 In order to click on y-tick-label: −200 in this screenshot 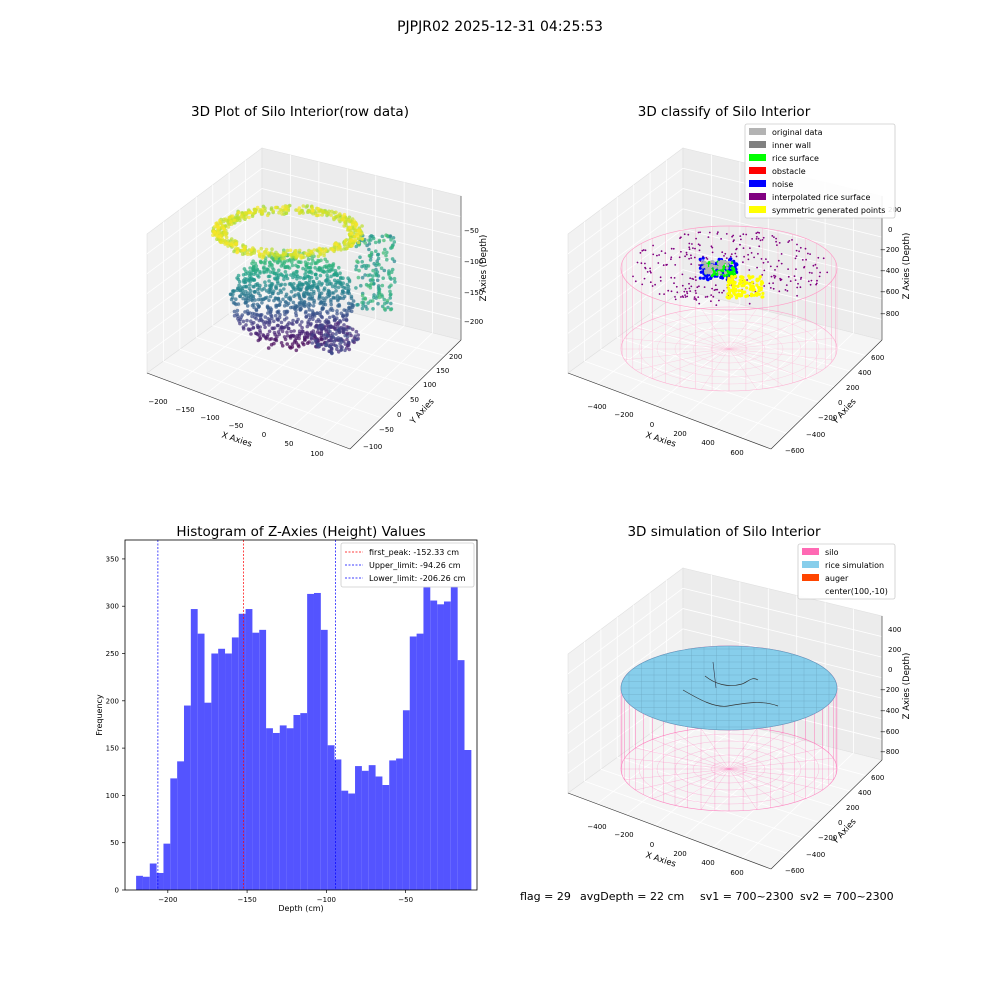, I will do `click(827, 838)`.